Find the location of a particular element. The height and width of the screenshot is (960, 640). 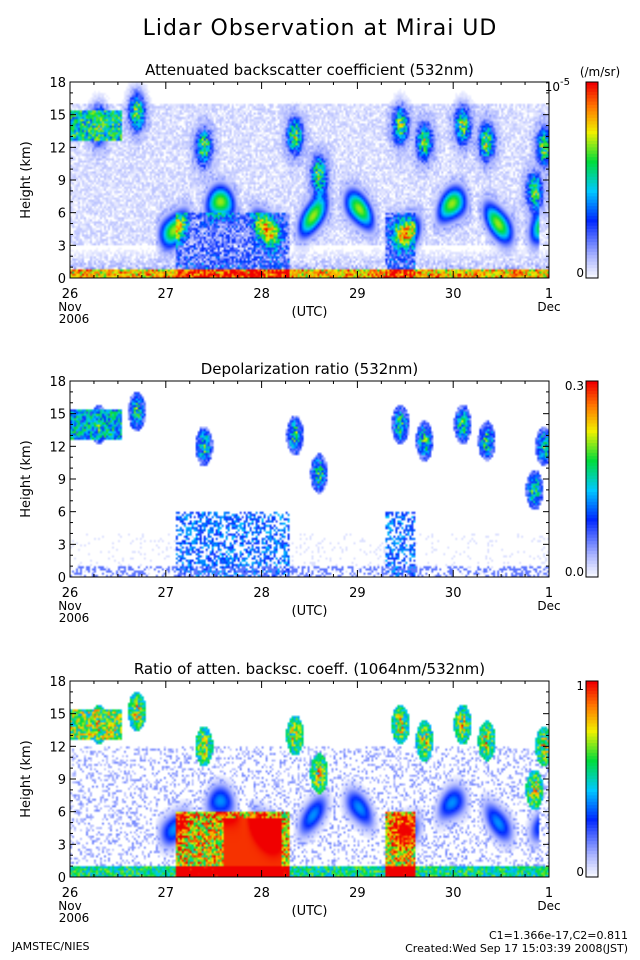

x-tick-label: 27 is located at coordinates (166, 294).